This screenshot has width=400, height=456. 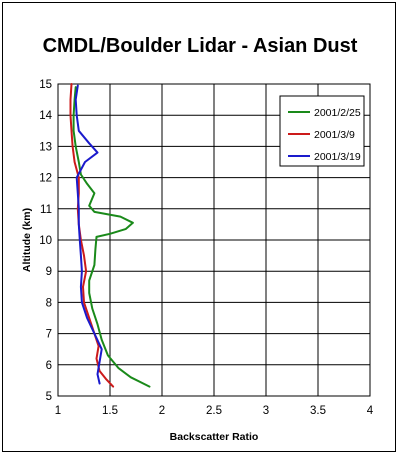 What do you see at coordinates (334, 135) in the screenshot?
I see `legend-label: 2001/3/9` at bounding box center [334, 135].